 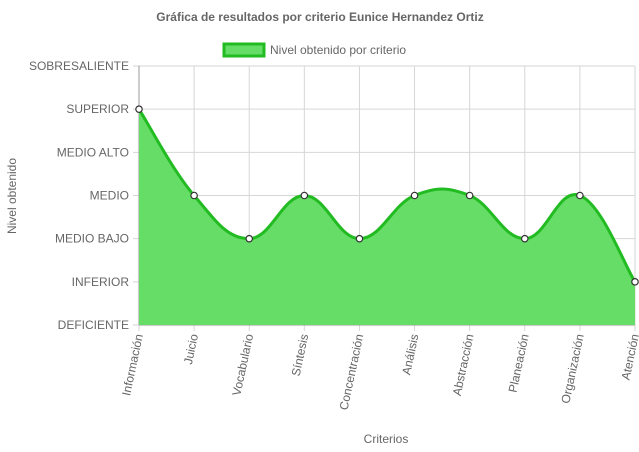 I want to click on legend: Nivel obtenido por criterio, so click(x=314, y=50).